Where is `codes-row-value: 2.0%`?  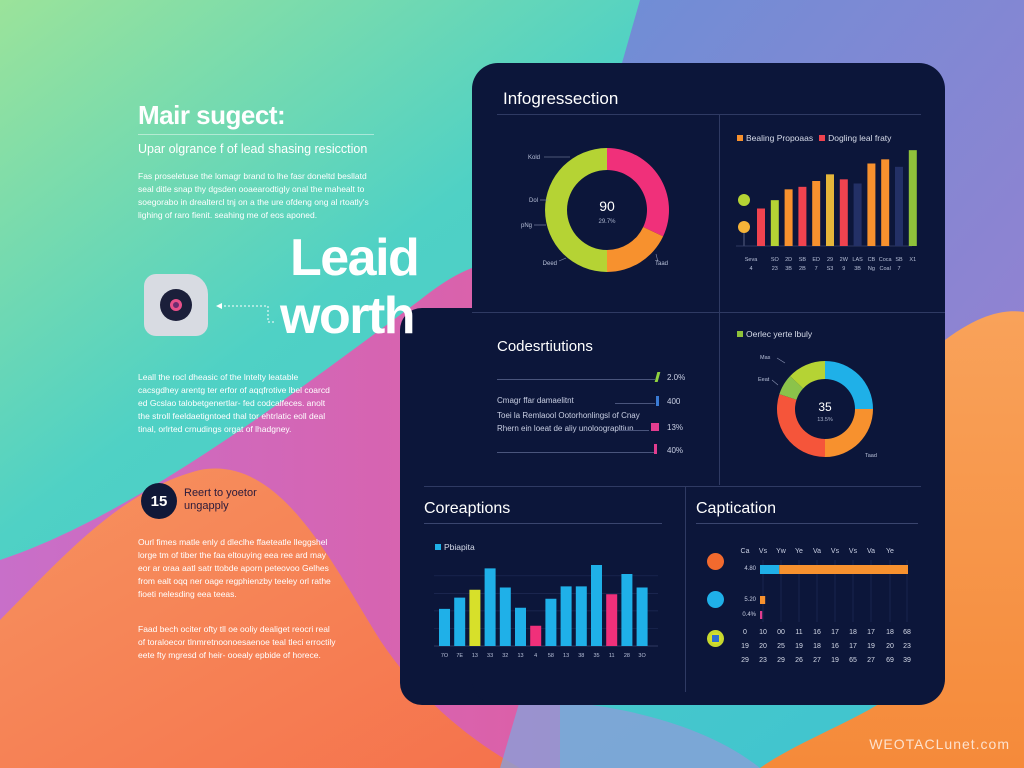
codes-row-value: 2.0% is located at coordinates (676, 377).